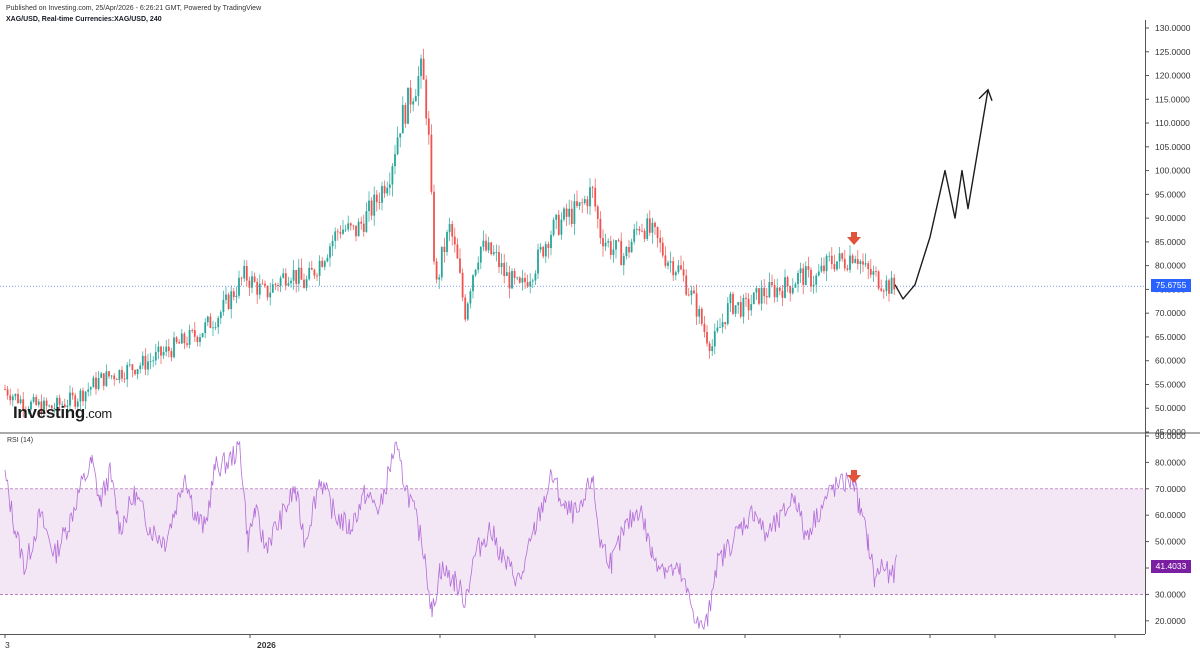 This screenshot has height=654, width=1200. Describe the element at coordinates (1170, 436) in the screenshot. I see `rsi-tick-label: 90.0000` at that location.